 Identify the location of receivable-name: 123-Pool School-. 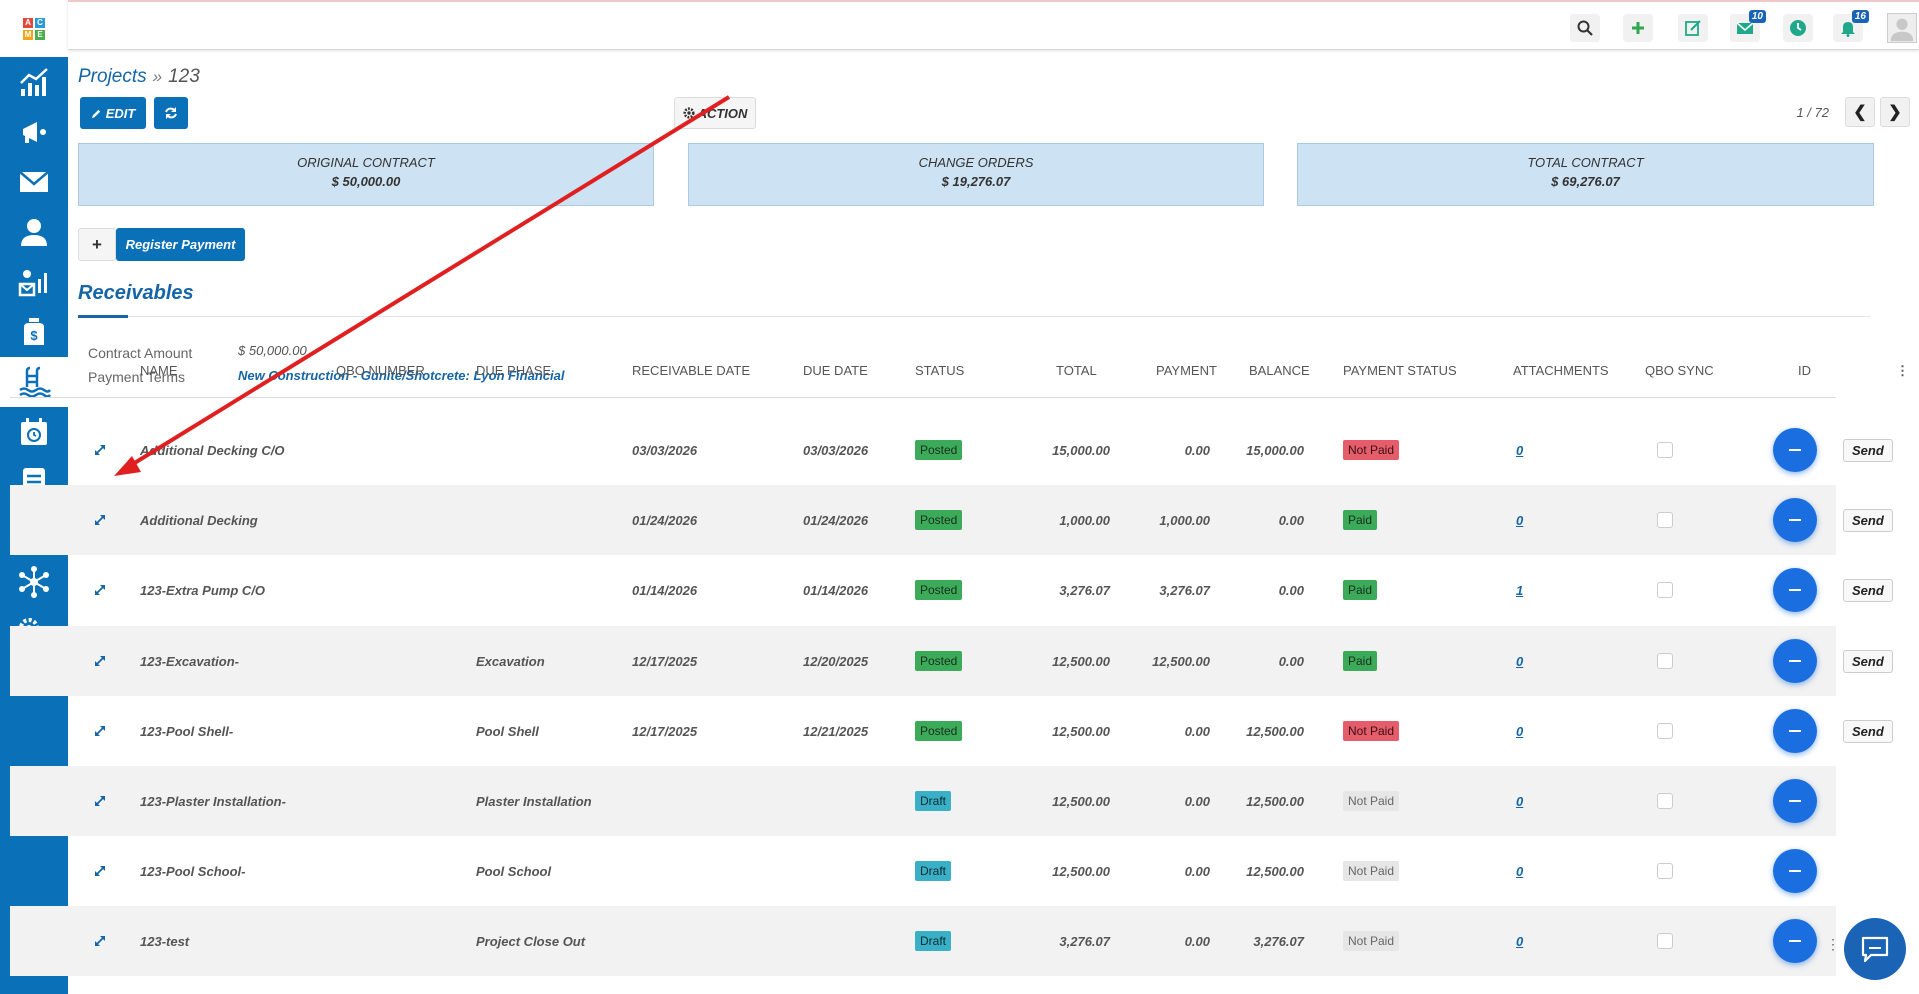
(193, 871).